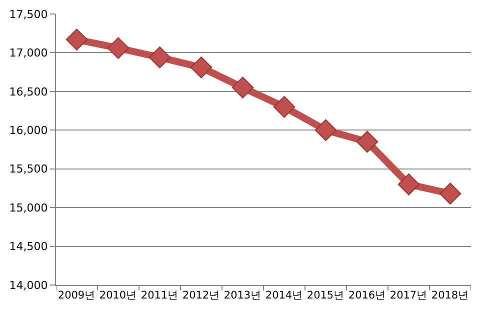 The image size is (481, 321). Describe the element at coordinates (201, 296) in the screenshot. I see `x-tick-label: 2012년` at that location.